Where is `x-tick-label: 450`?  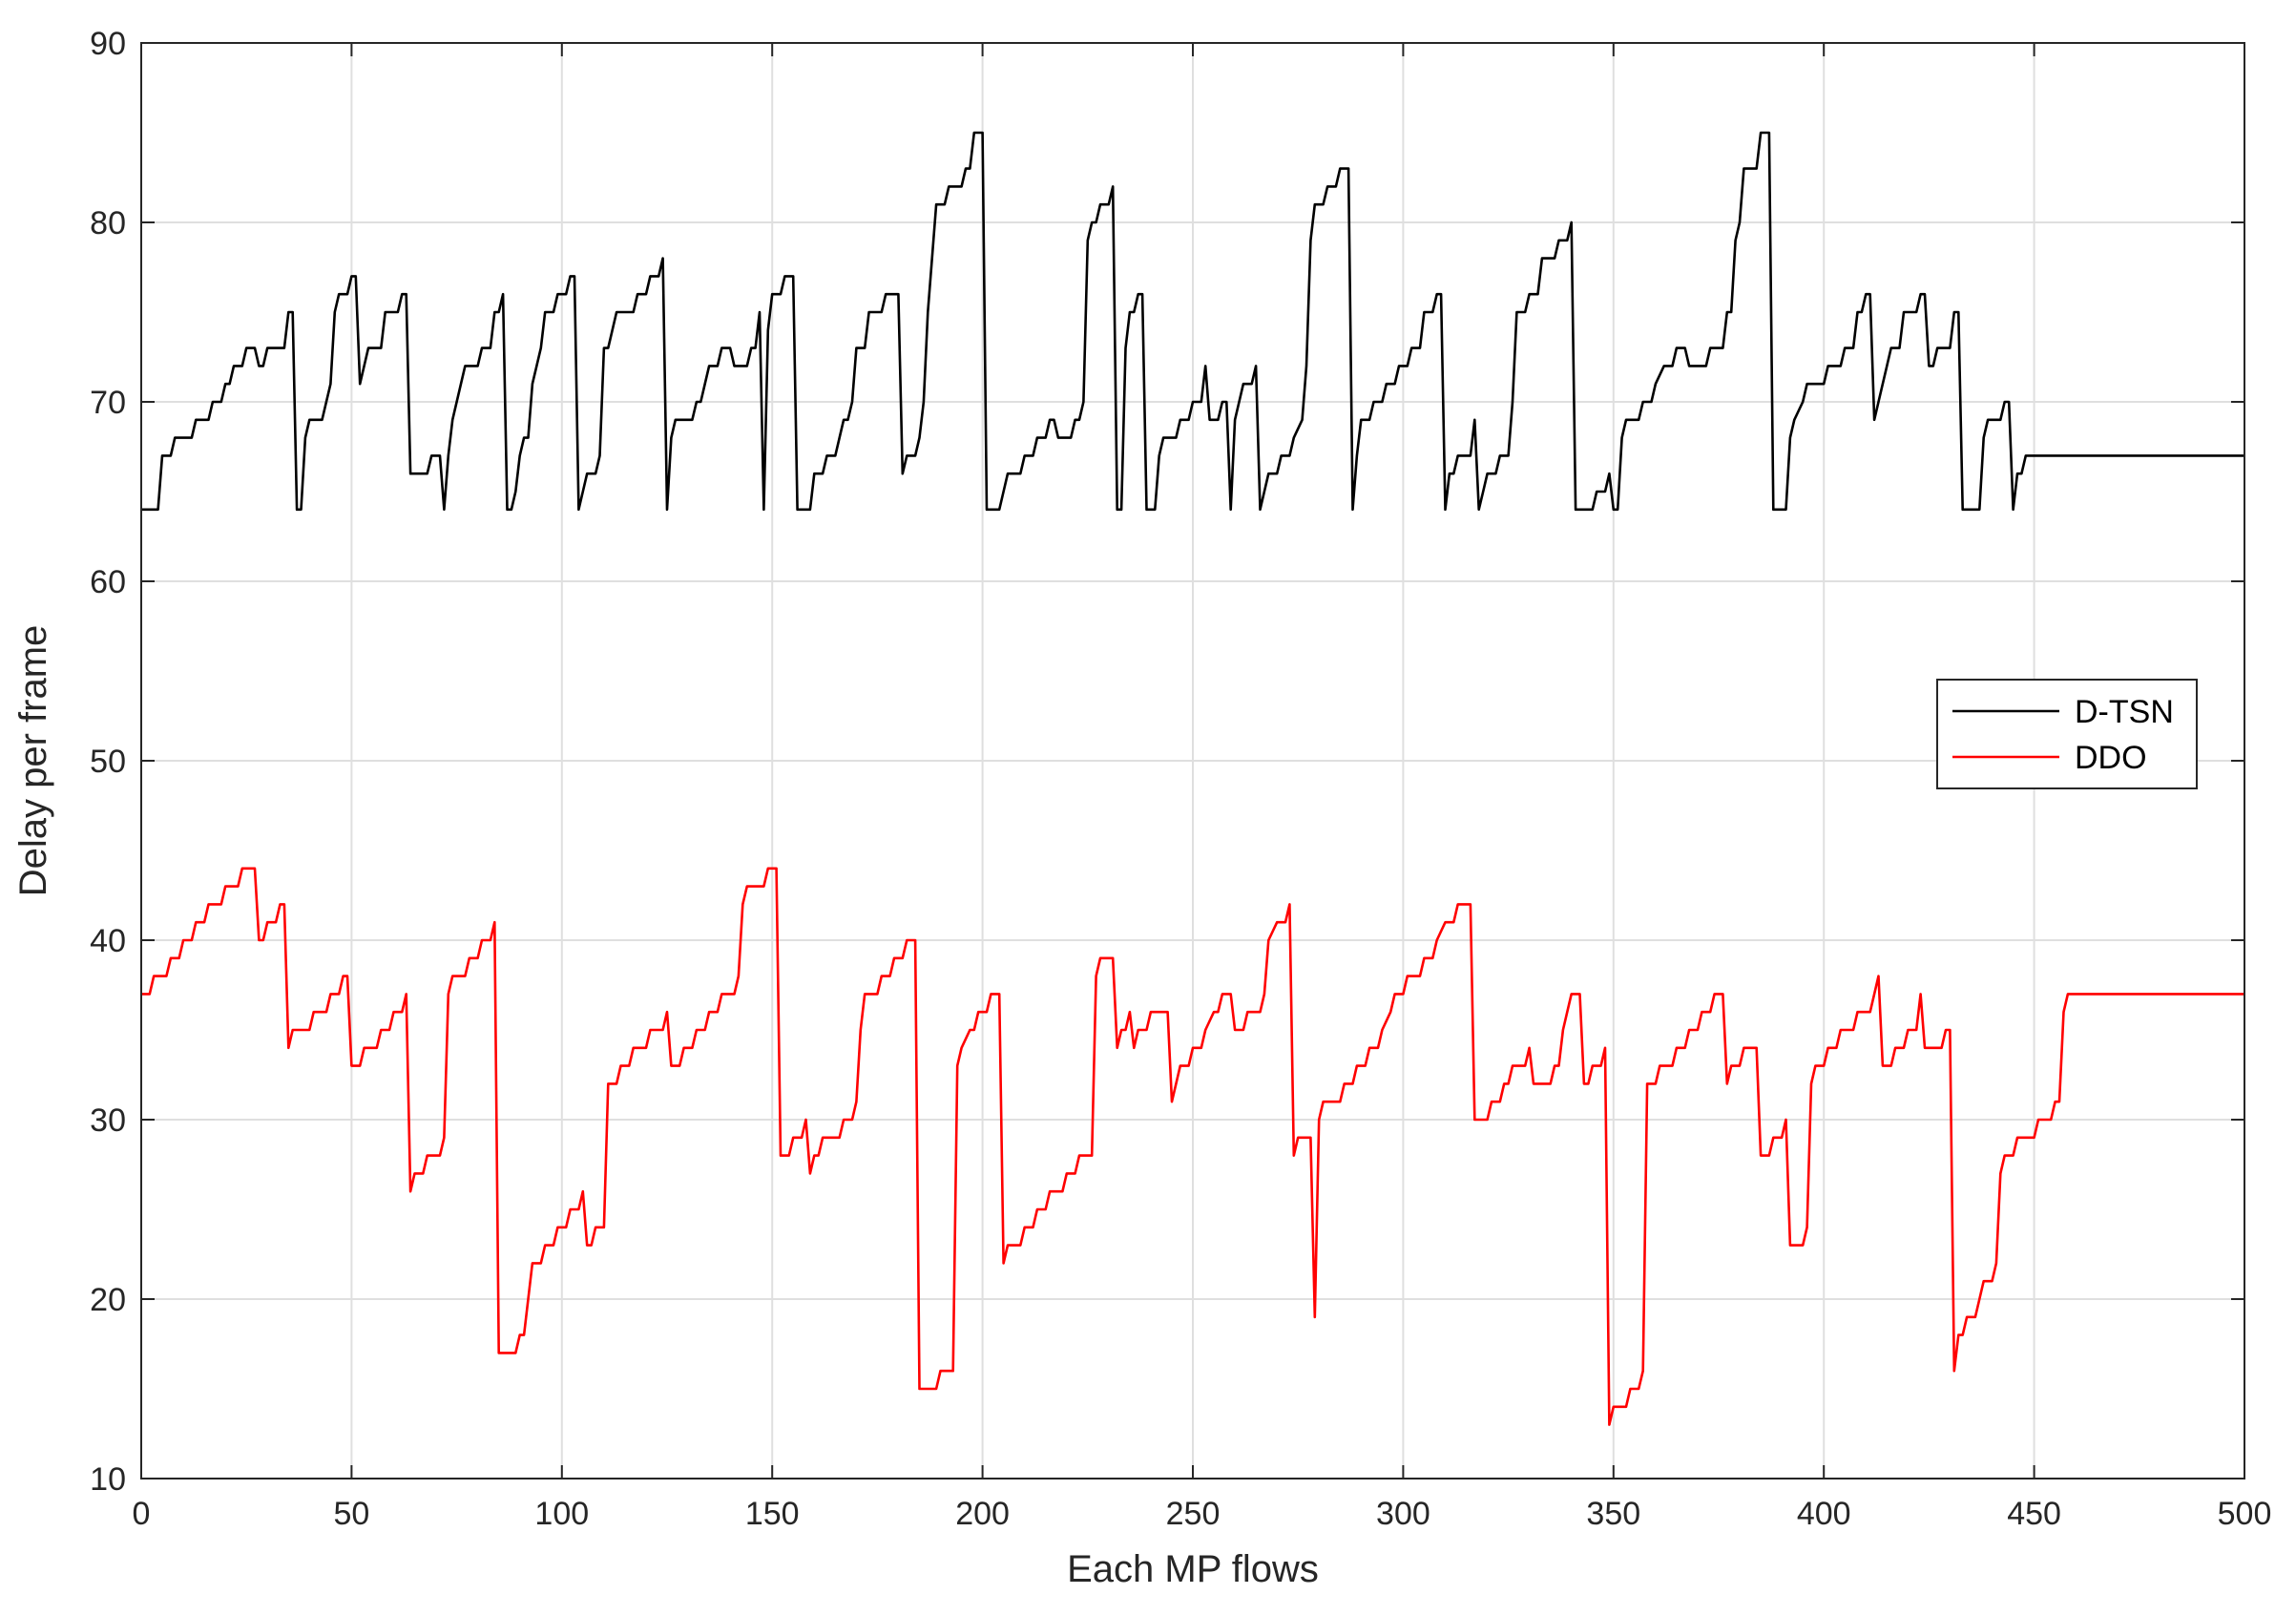 x-tick-label: 450 is located at coordinates (2034, 1514).